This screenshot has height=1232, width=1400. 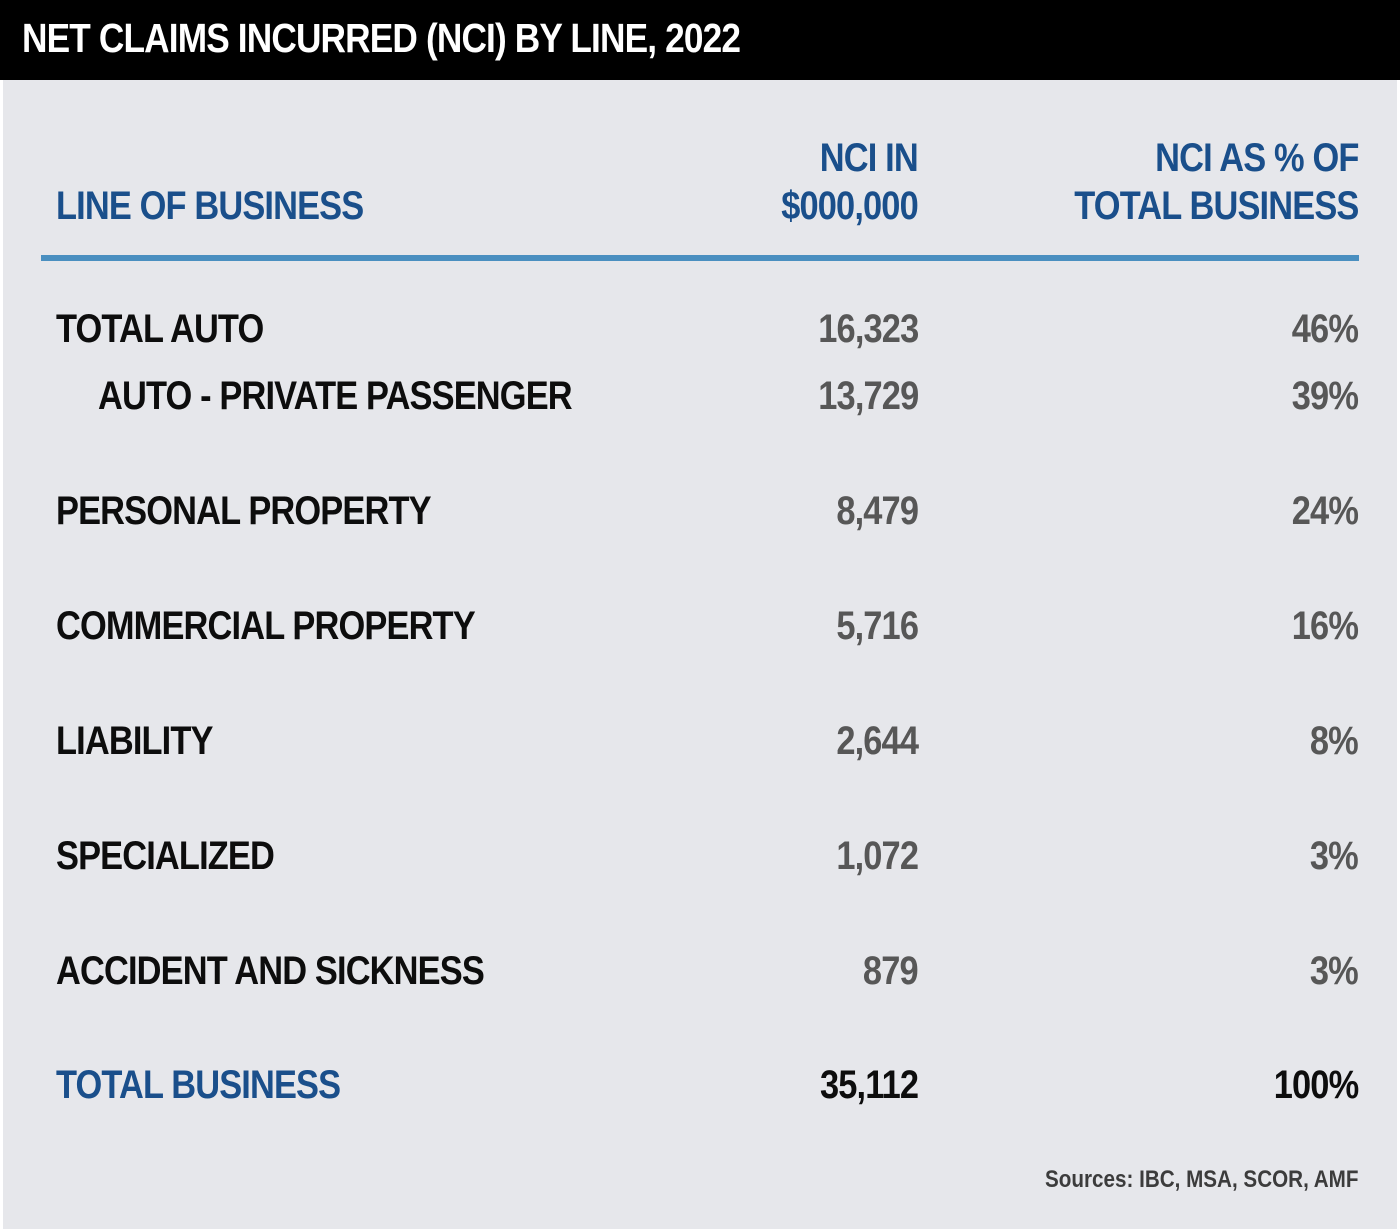 I want to click on row-value: 16,323, so click(x=868, y=329).